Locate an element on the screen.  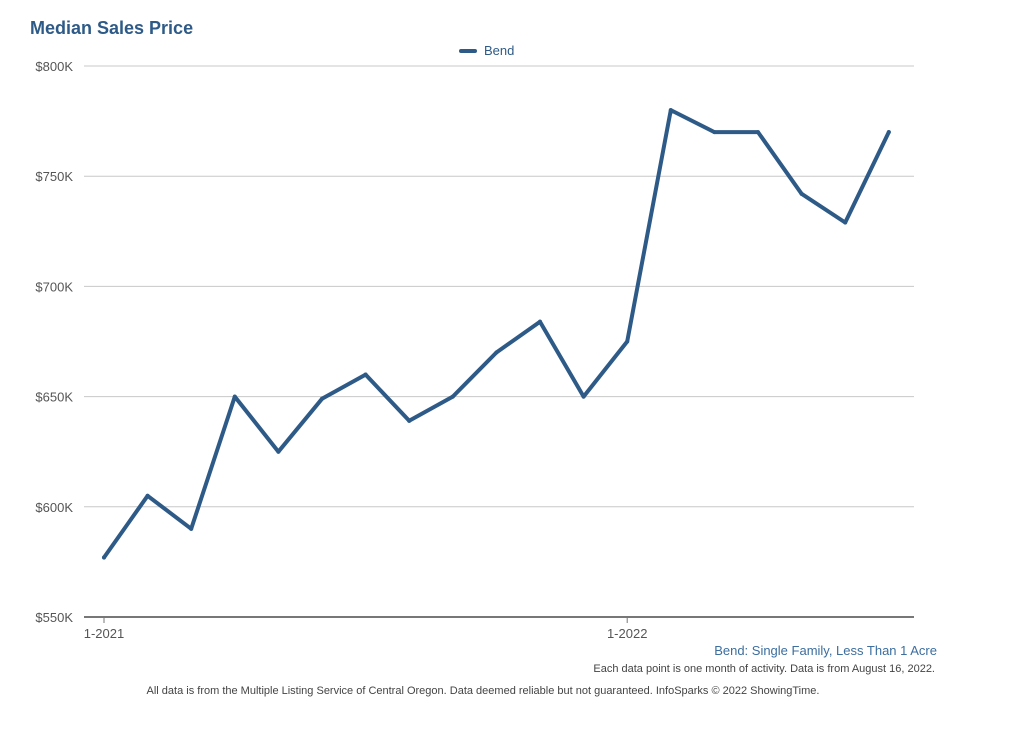
legend: Bend is located at coordinates (486, 50).